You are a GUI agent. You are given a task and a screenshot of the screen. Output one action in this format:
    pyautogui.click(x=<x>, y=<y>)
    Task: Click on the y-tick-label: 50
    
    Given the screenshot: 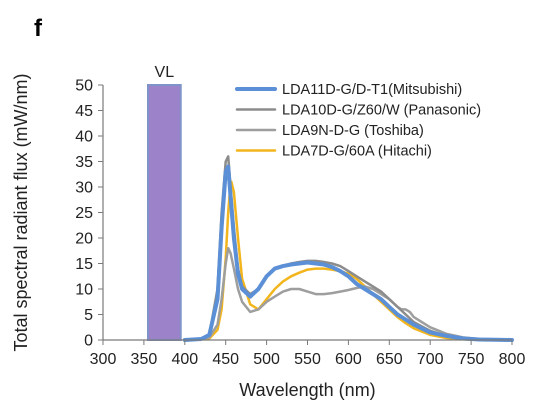 What is the action you would take?
    pyautogui.click(x=84, y=86)
    